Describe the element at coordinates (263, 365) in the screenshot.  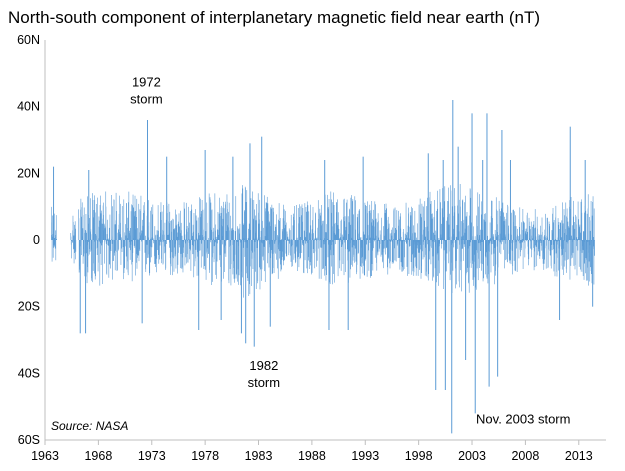
I see `annotation-line: 1982` at that location.